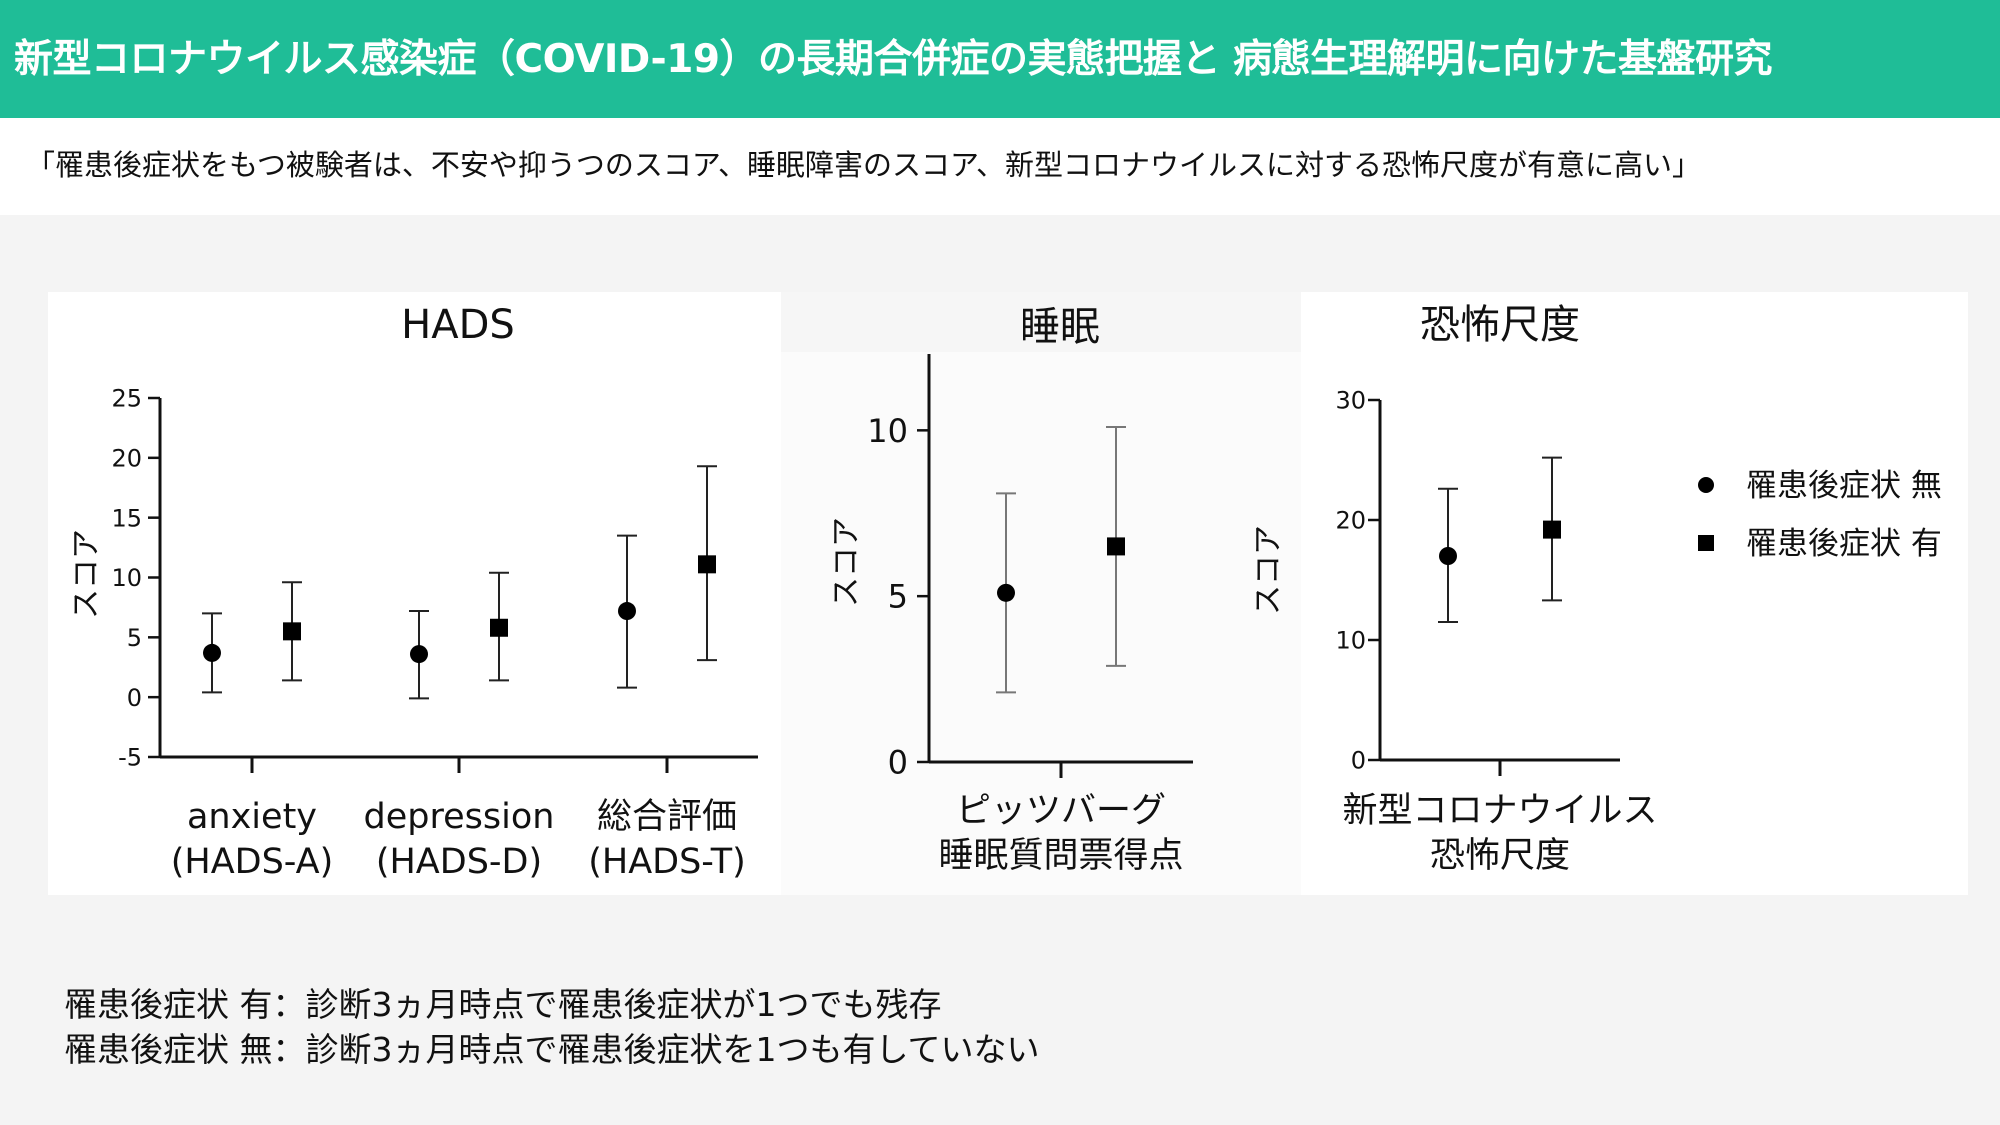 This screenshot has height=1125, width=2000. What do you see at coordinates (459, 817) in the screenshot?
I see `x-tick-label: depression` at bounding box center [459, 817].